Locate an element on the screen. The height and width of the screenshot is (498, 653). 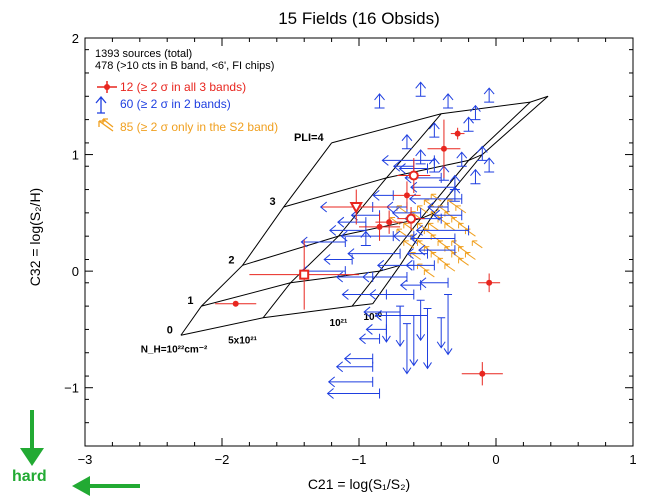
grid-nh-label: 10²¹ is located at coordinates (339, 323).